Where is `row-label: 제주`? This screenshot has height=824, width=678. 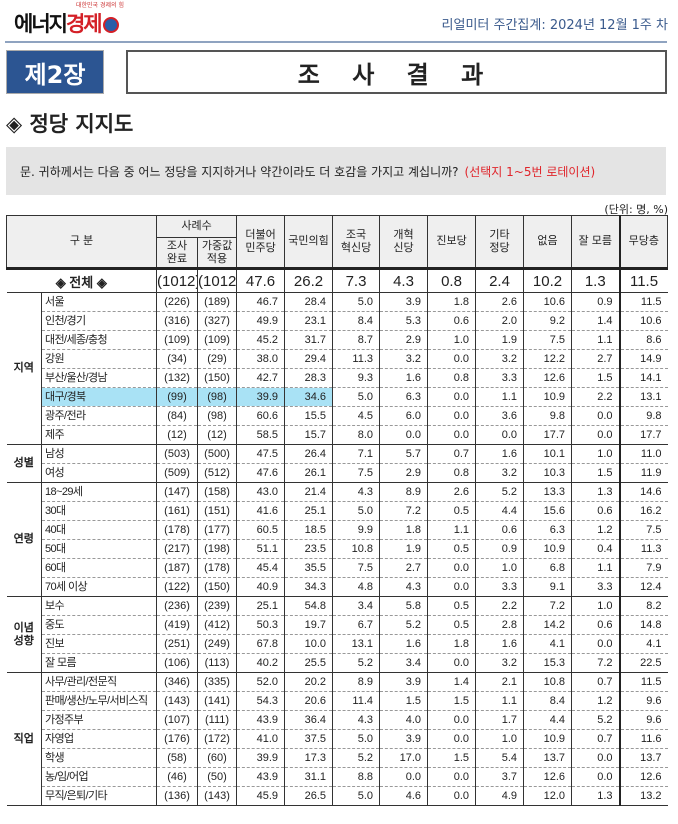
row-label: 제주 is located at coordinates (98, 435).